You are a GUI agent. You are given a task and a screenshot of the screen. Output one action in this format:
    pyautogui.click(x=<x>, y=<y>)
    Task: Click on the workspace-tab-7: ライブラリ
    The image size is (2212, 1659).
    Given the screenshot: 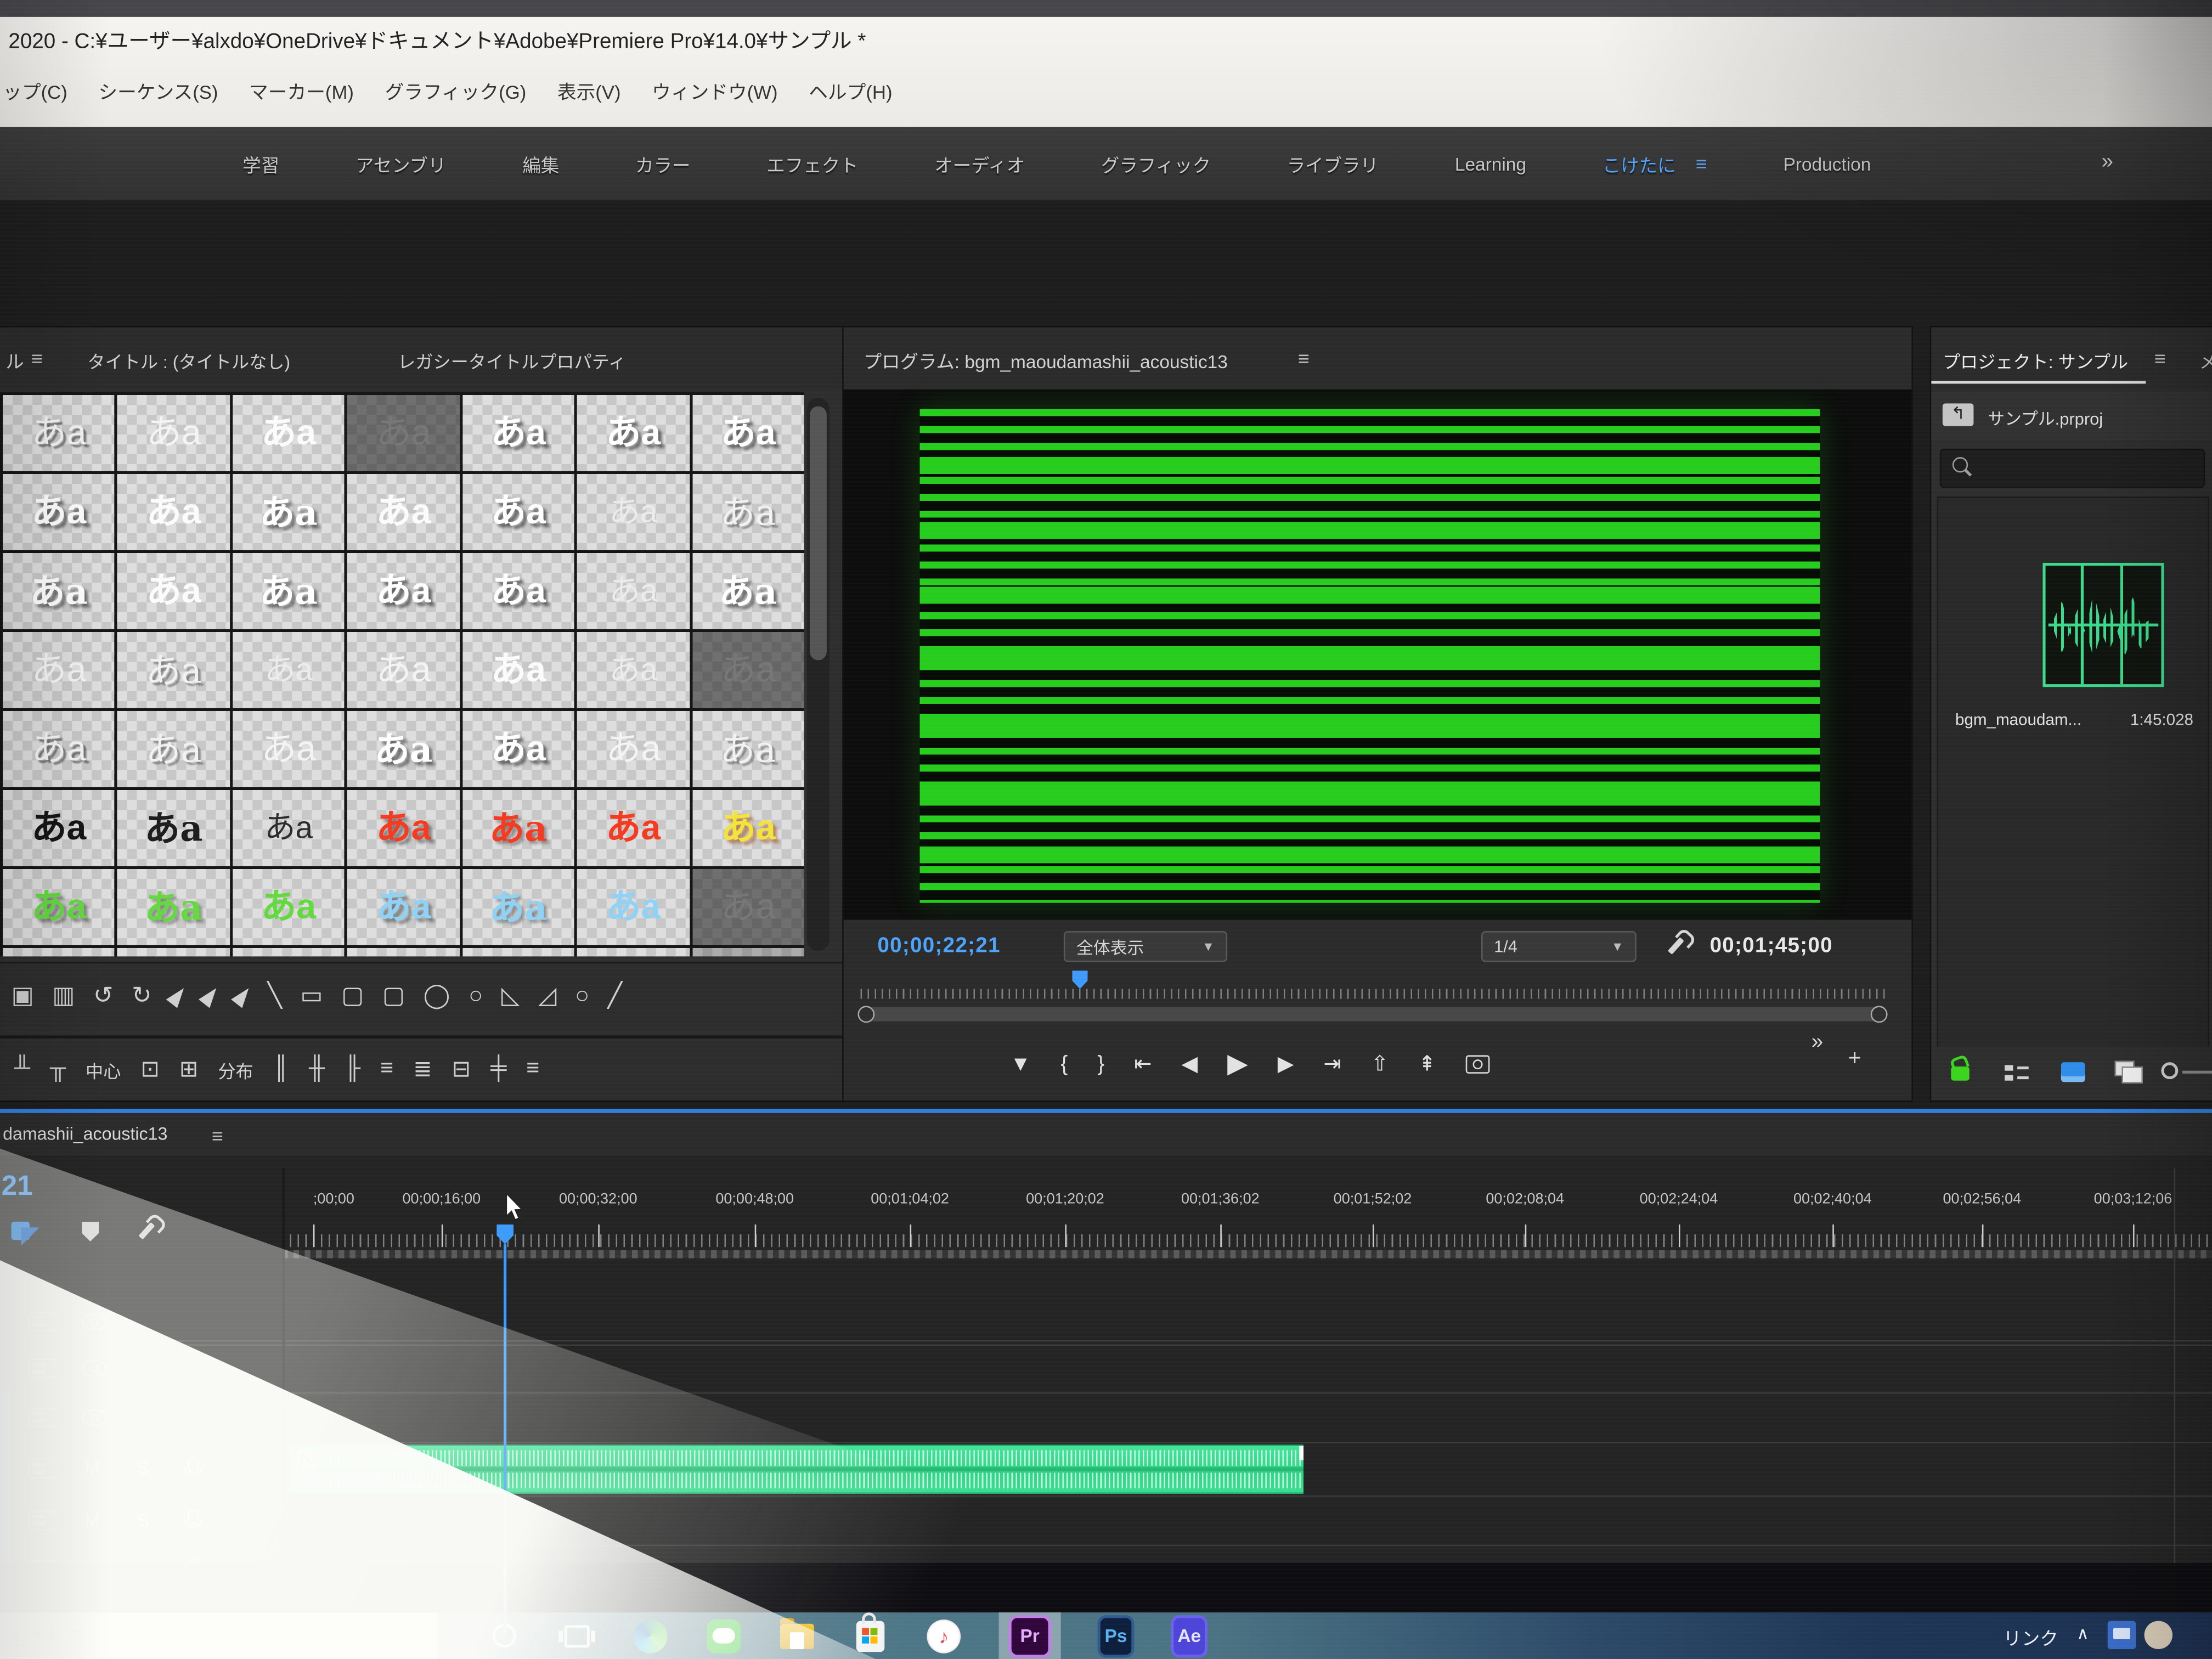 What is the action you would take?
    pyautogui.click(x=1332, y=165)
    